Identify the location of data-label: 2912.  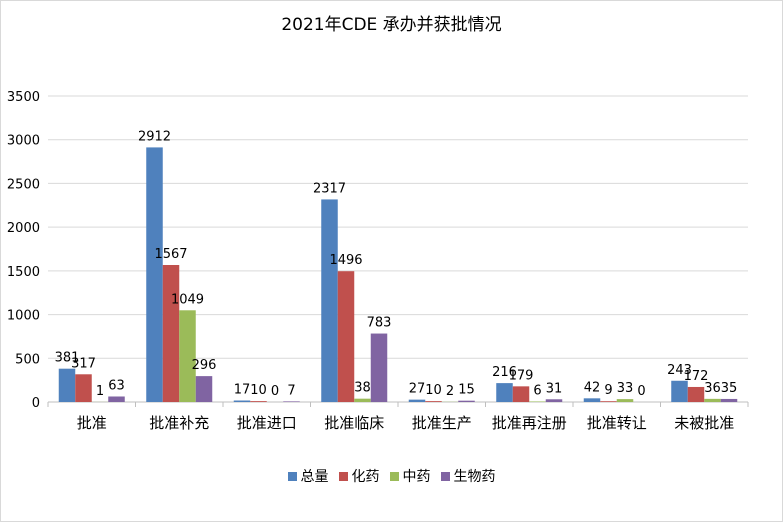
(154, 136).